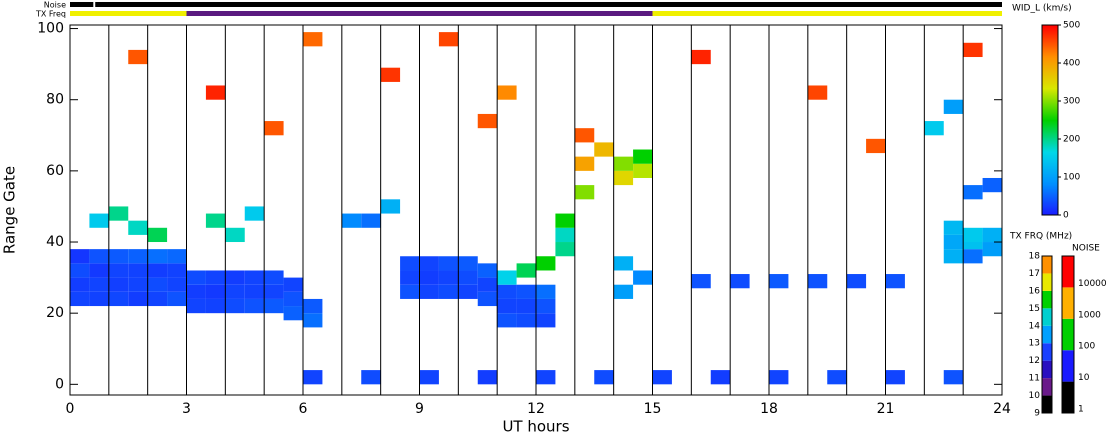  What do you see at coordinates (1034, 361) in the screenshot?
I see `freq-tick-label: 12` at bounding box center [1034, 361].